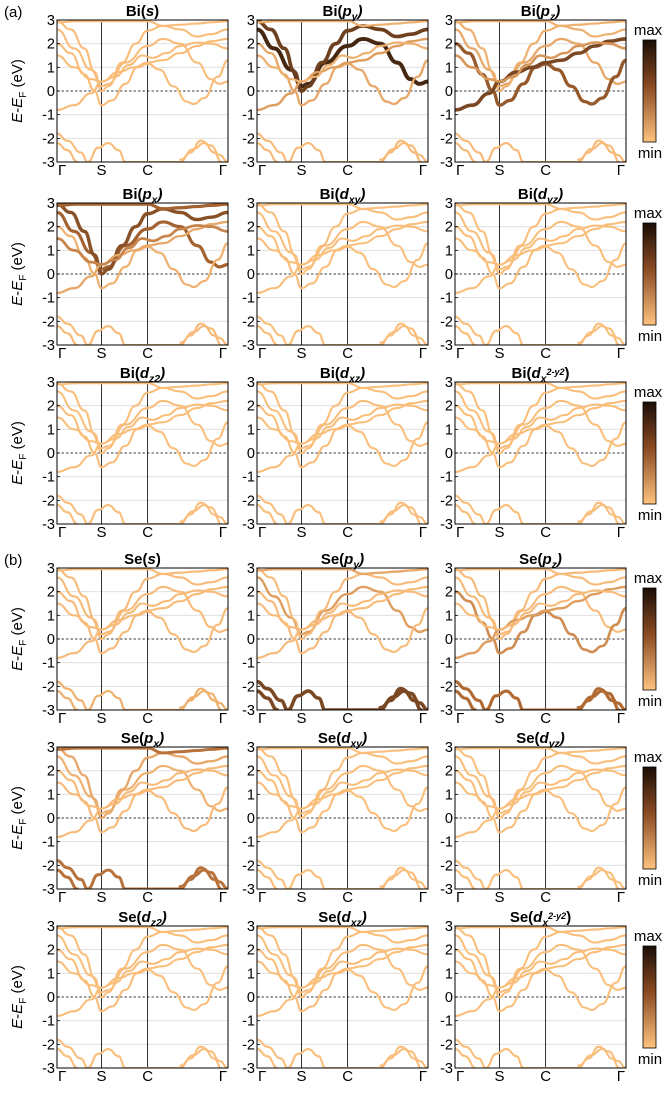 Image resolution: width=670 pixels, height=1093 pixels. Describe the element at coordinates (51, 640) in the screenshot. I see `y-tick-label: 0` at that location.